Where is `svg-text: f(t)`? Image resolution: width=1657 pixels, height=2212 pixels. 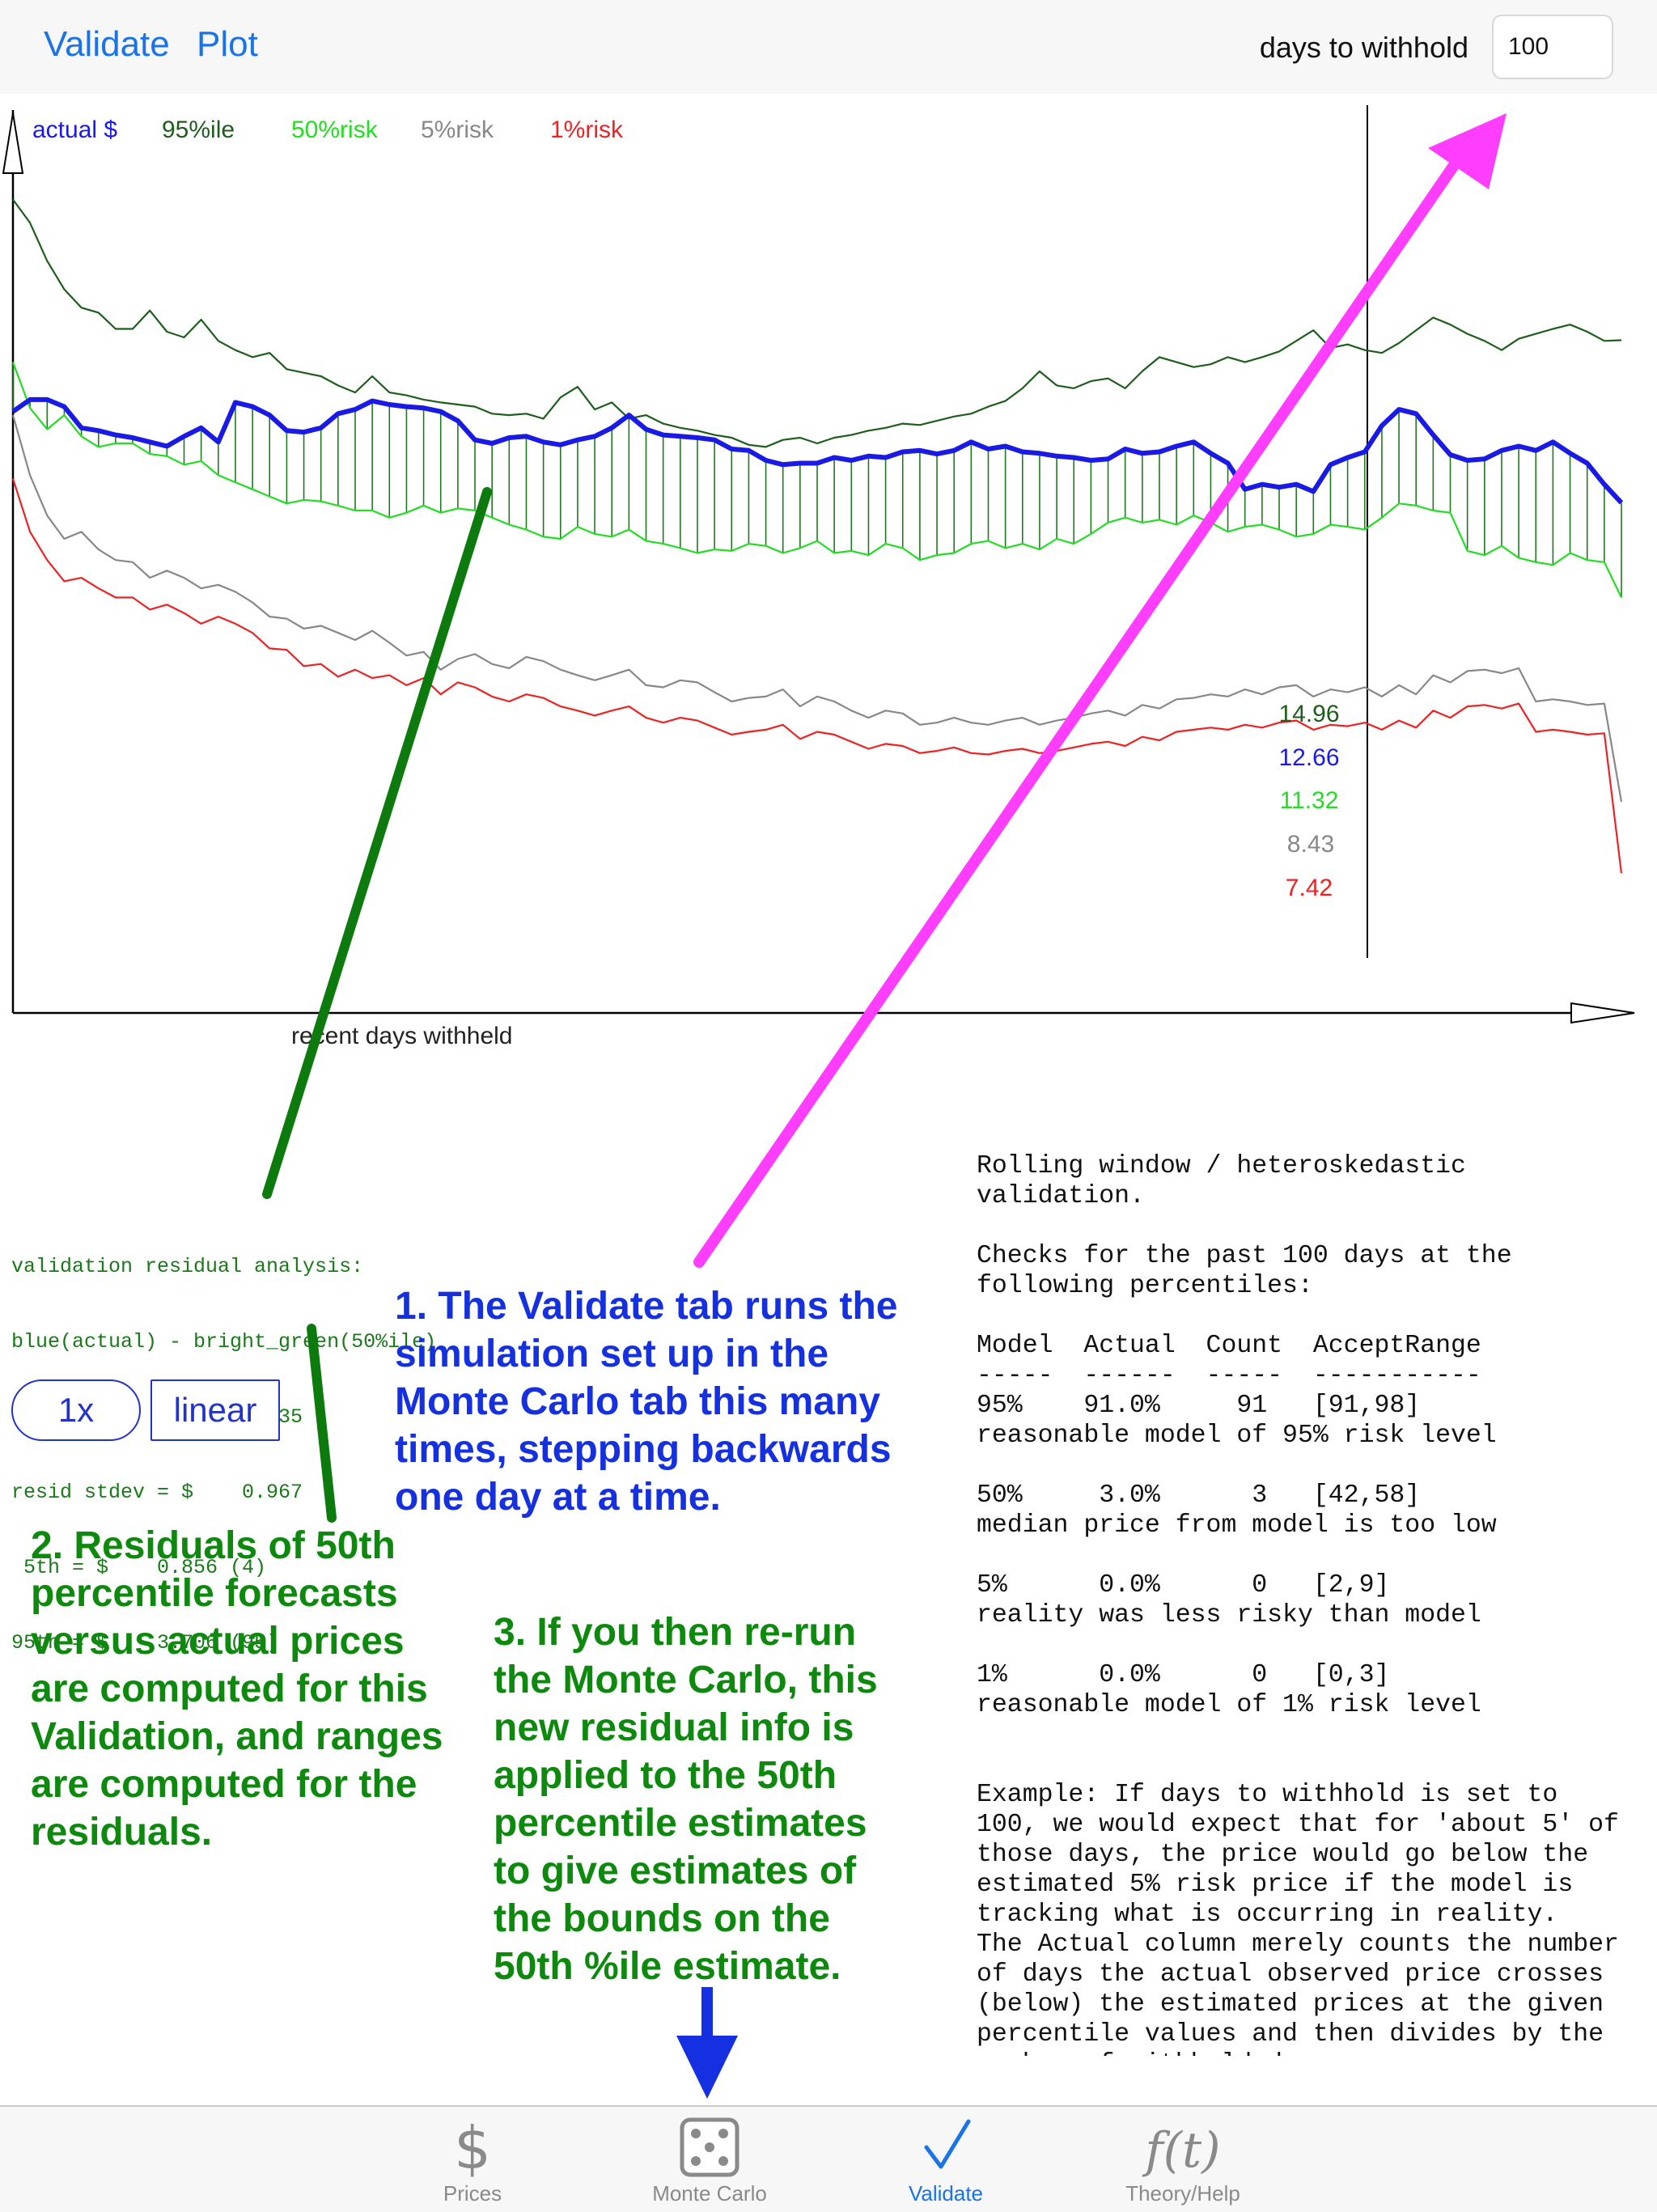 svg-text: f(t) is located at coordinates (1181, 2150).